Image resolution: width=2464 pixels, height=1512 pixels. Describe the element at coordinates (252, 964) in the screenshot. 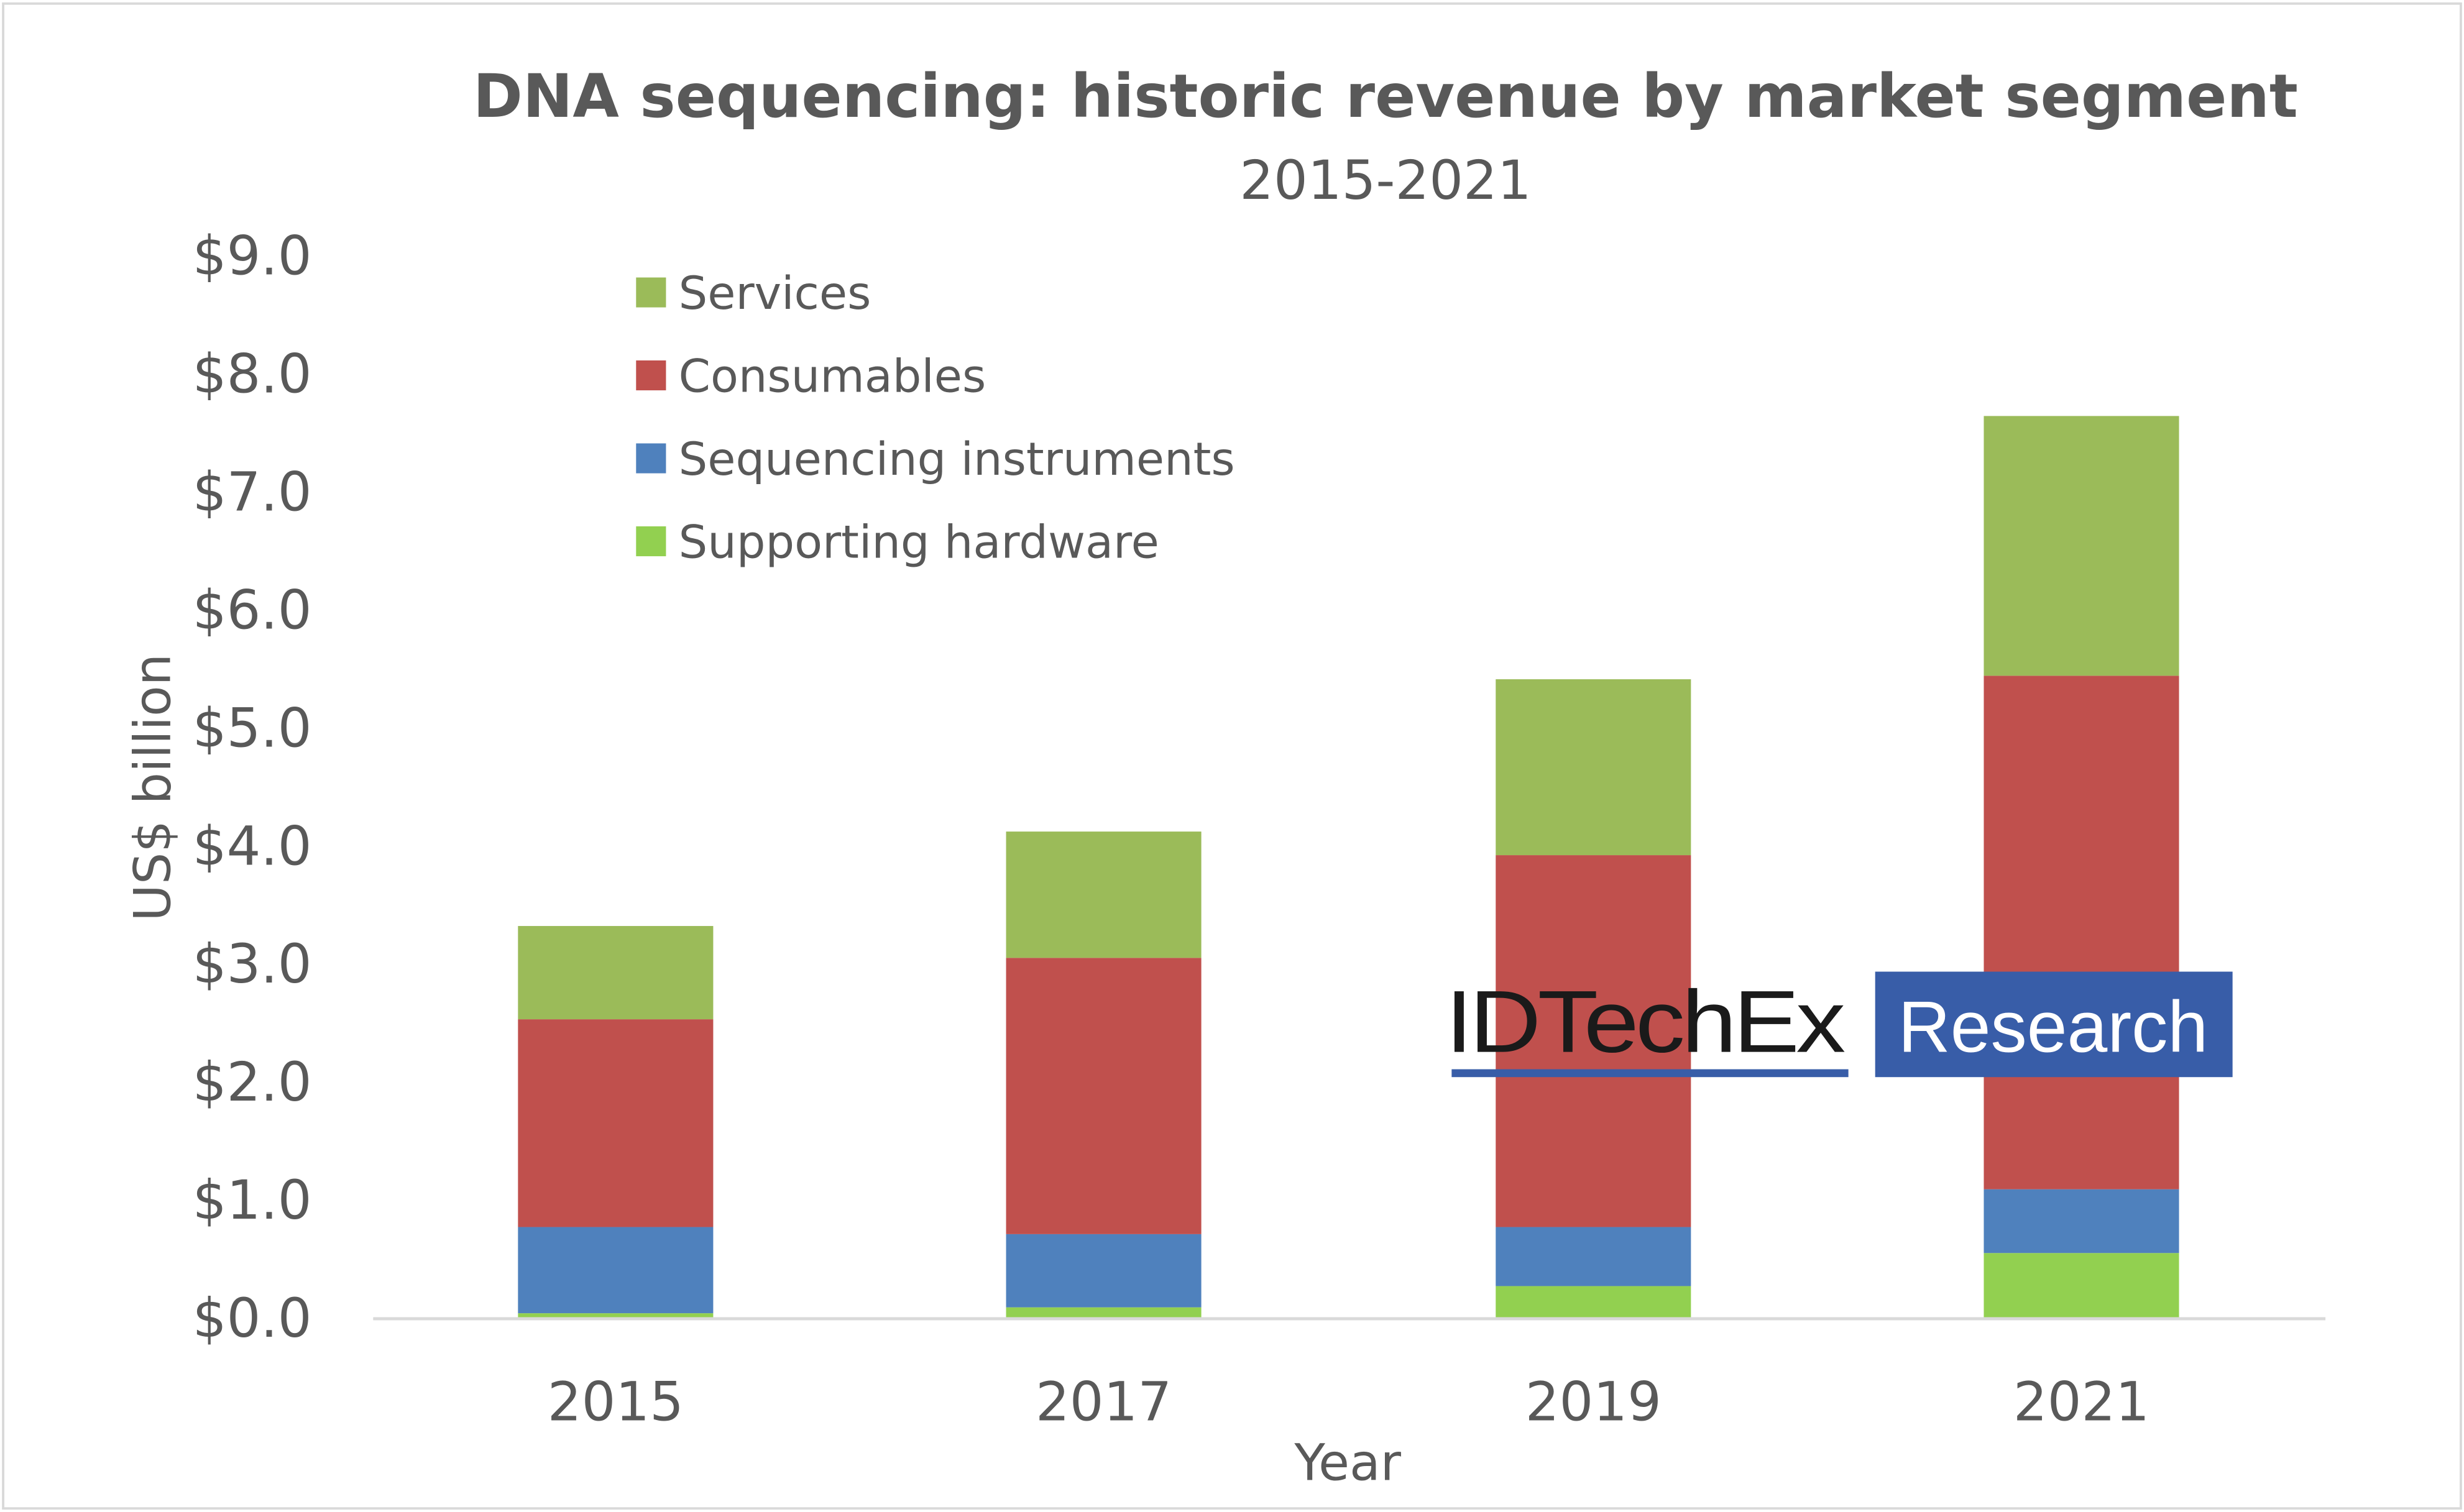

I see `y-tick-label: $3.0` at that location.